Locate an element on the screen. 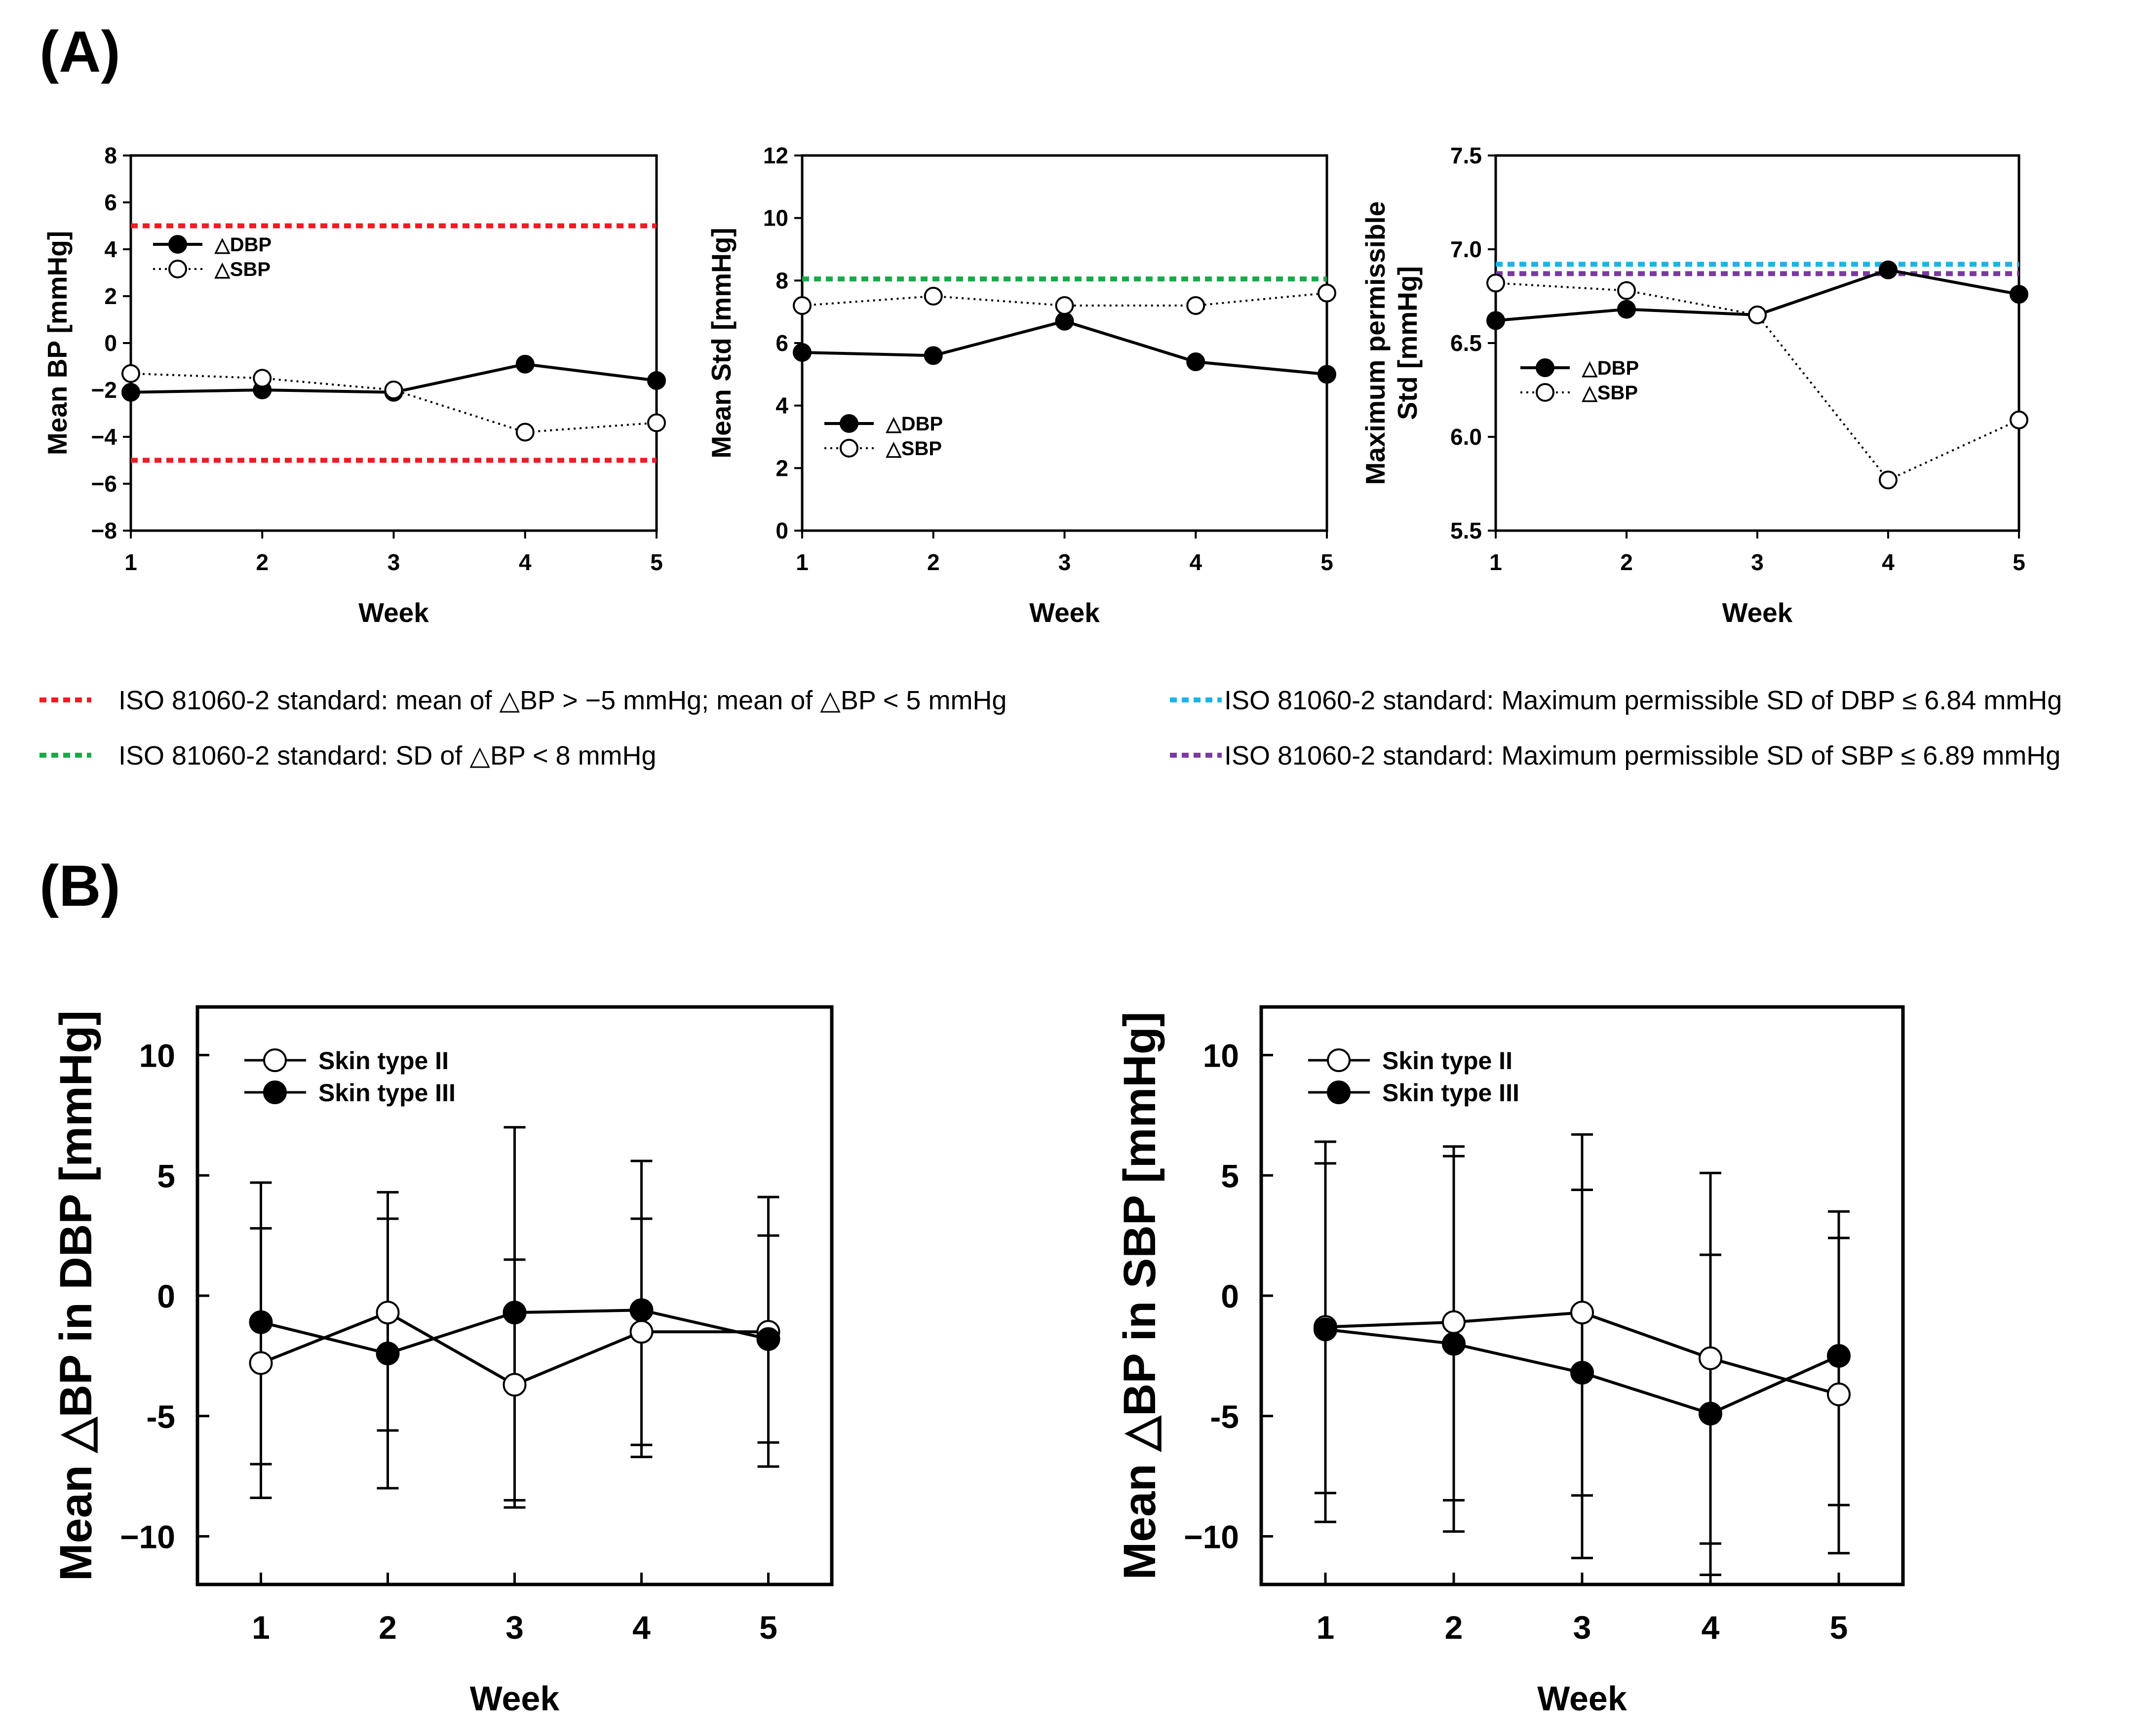 This screenshot has height=1736, width=2132. y-axis-title: Mean BP [mmHg] is located at coordinates (57, 343).